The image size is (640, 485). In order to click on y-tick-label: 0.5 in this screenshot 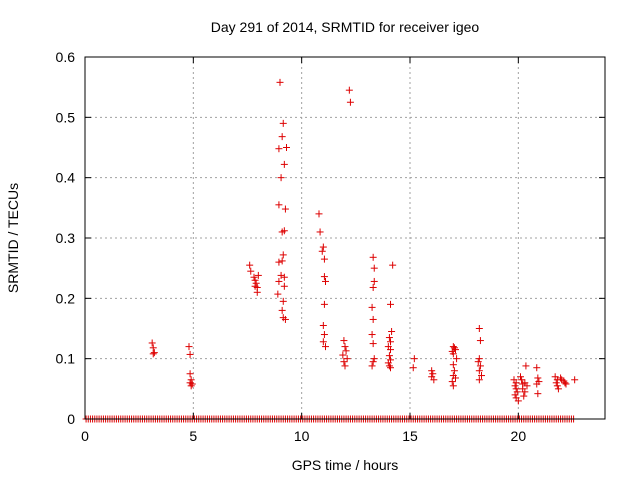, I will do `click(66, 117)`.